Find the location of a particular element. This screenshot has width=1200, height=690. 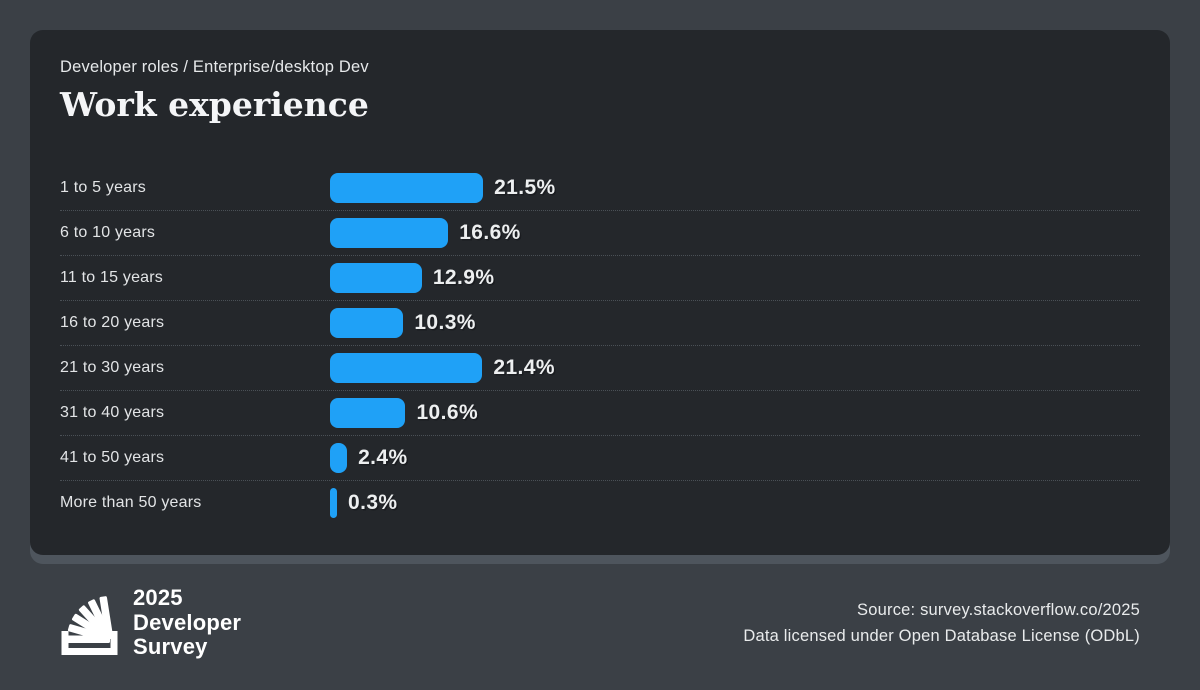

bar-cell: 10.6% is located at coordinates (735, 413).